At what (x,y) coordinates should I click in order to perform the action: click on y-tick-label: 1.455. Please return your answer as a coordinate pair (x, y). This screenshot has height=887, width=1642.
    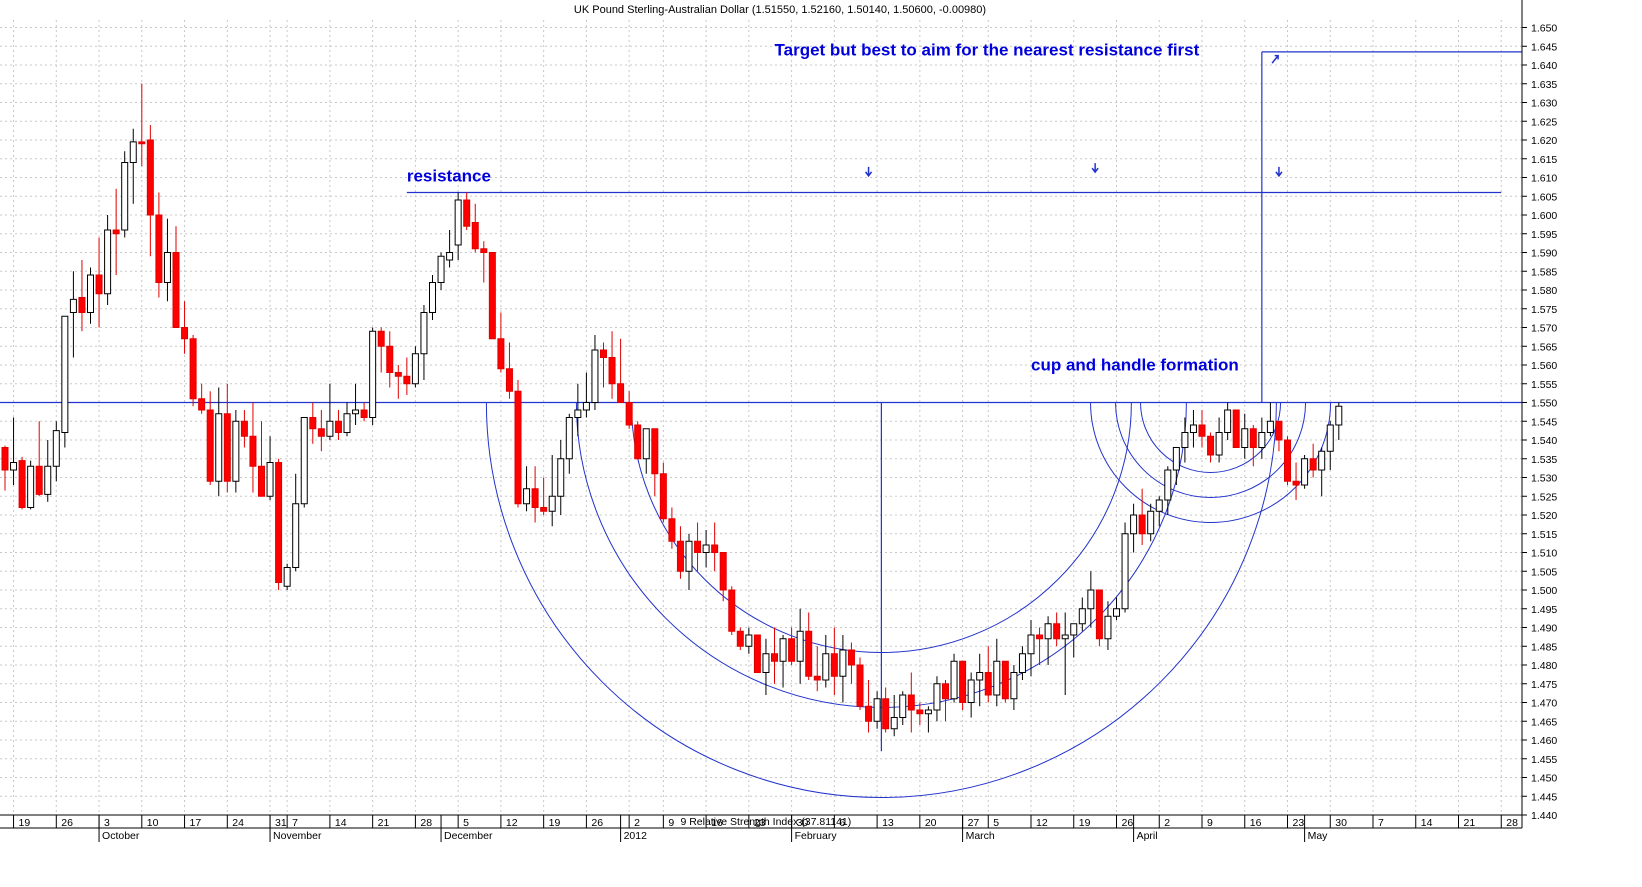
    Looking at the image, I should click on (1544, 760).